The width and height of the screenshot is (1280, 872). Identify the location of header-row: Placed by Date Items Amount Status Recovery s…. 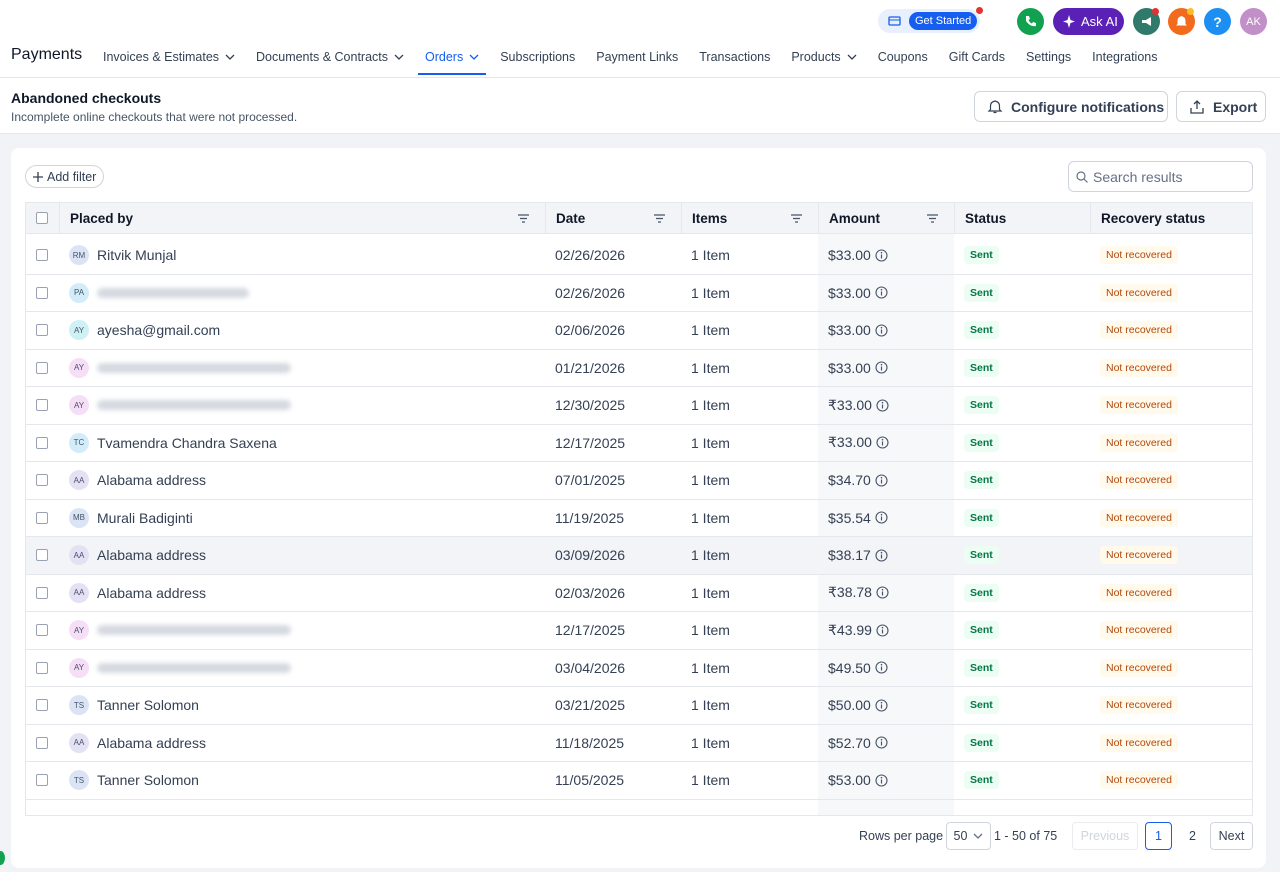
(639, 218).